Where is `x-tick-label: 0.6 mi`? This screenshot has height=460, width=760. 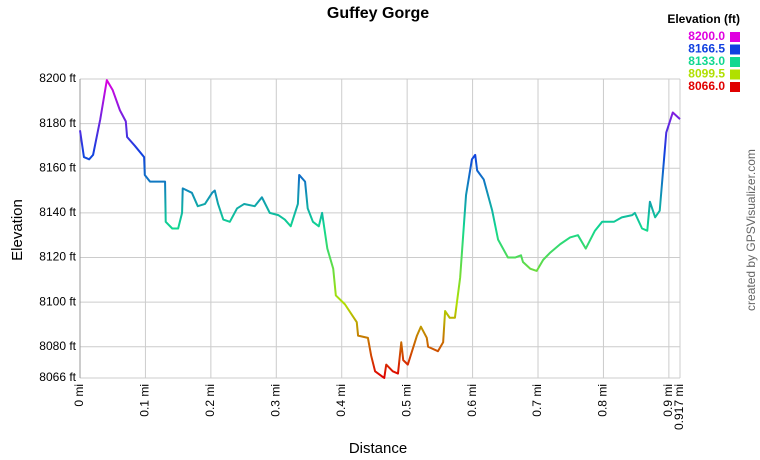 x-tick-label: 0.6 mi is located at coordinates (472, 400).